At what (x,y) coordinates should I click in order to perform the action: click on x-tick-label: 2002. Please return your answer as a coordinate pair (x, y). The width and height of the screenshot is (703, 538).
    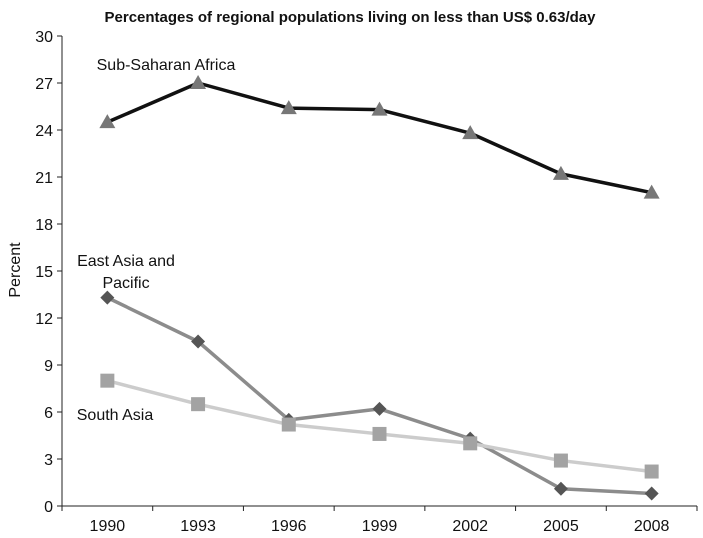
    Looking at the image, I should click on (470, 526).